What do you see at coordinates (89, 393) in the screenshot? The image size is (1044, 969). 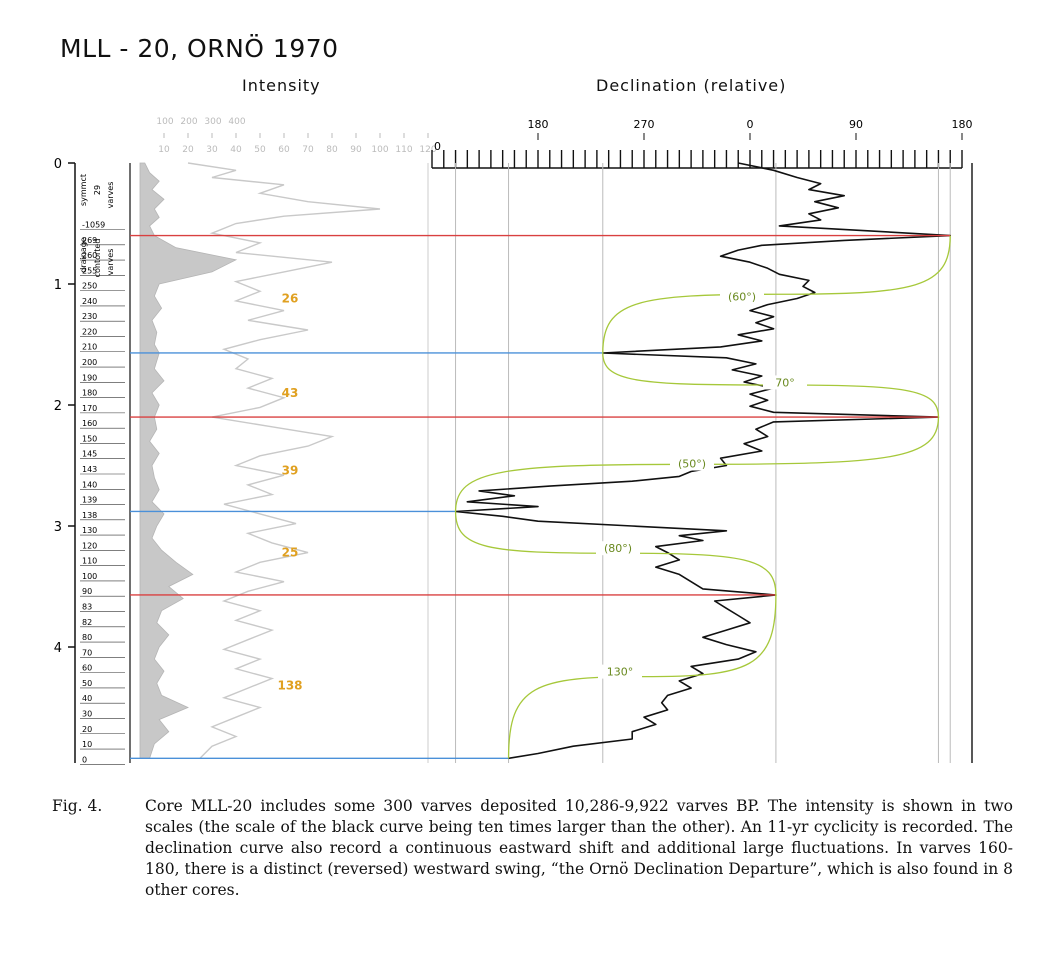 I see `varve-label: 180` at bounding box center [89, 393].